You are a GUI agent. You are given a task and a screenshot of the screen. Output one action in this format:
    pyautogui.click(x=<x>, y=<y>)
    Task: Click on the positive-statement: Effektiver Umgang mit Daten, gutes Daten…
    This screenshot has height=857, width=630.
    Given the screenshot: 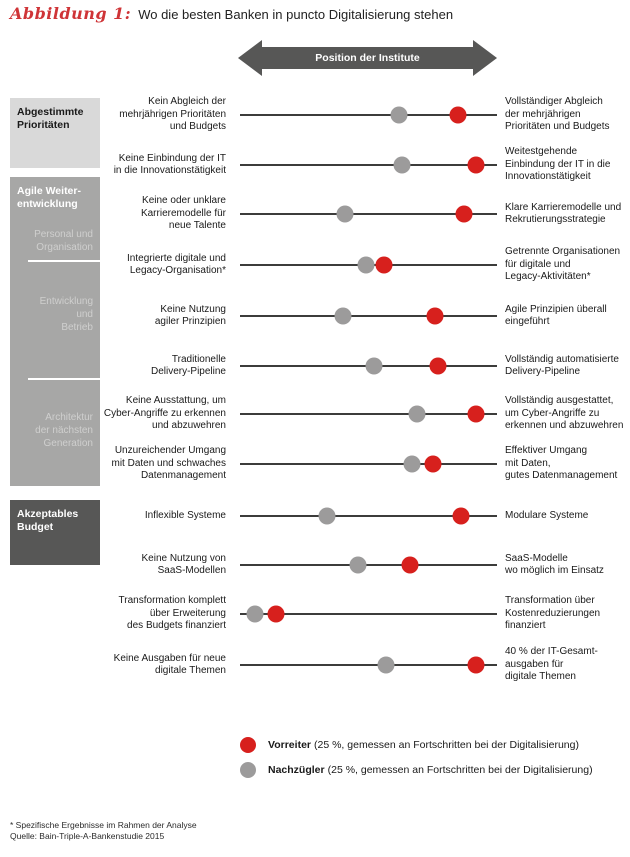 What is the action you would take?
    pyautogui.click(x=561, y=463)
    